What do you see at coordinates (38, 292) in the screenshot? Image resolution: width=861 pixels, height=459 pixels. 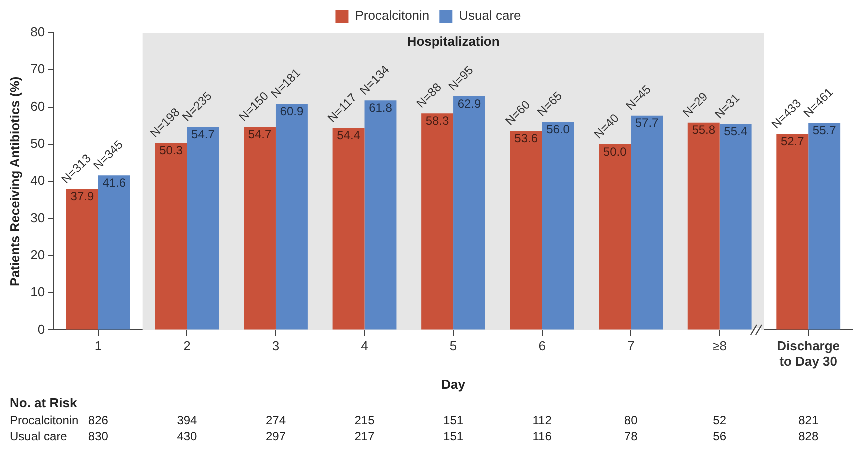 I see `y-tick-label: 10` at bounding box center [38, 292].